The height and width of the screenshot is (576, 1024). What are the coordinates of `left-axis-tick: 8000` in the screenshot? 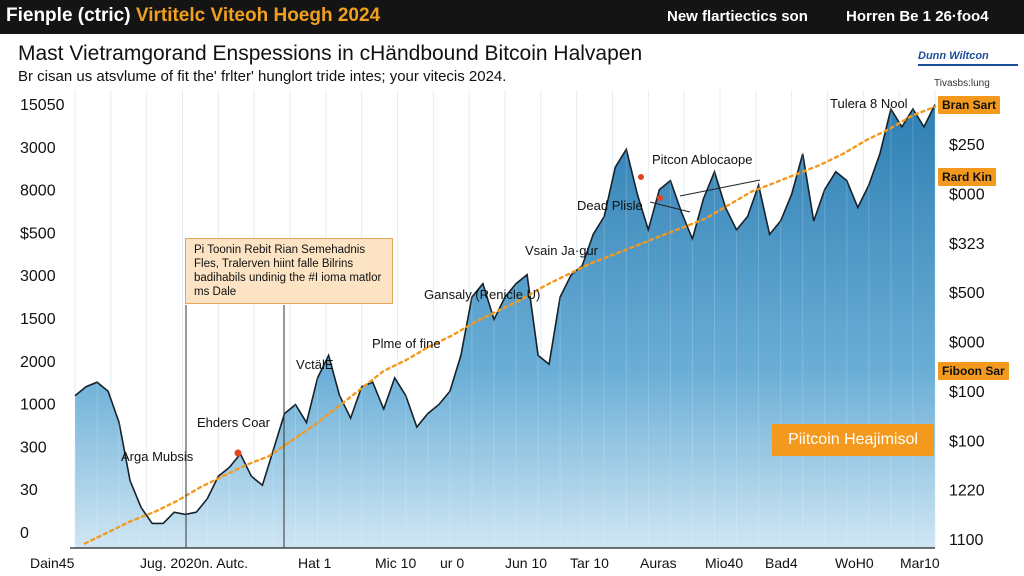 It's located at (38, 191).